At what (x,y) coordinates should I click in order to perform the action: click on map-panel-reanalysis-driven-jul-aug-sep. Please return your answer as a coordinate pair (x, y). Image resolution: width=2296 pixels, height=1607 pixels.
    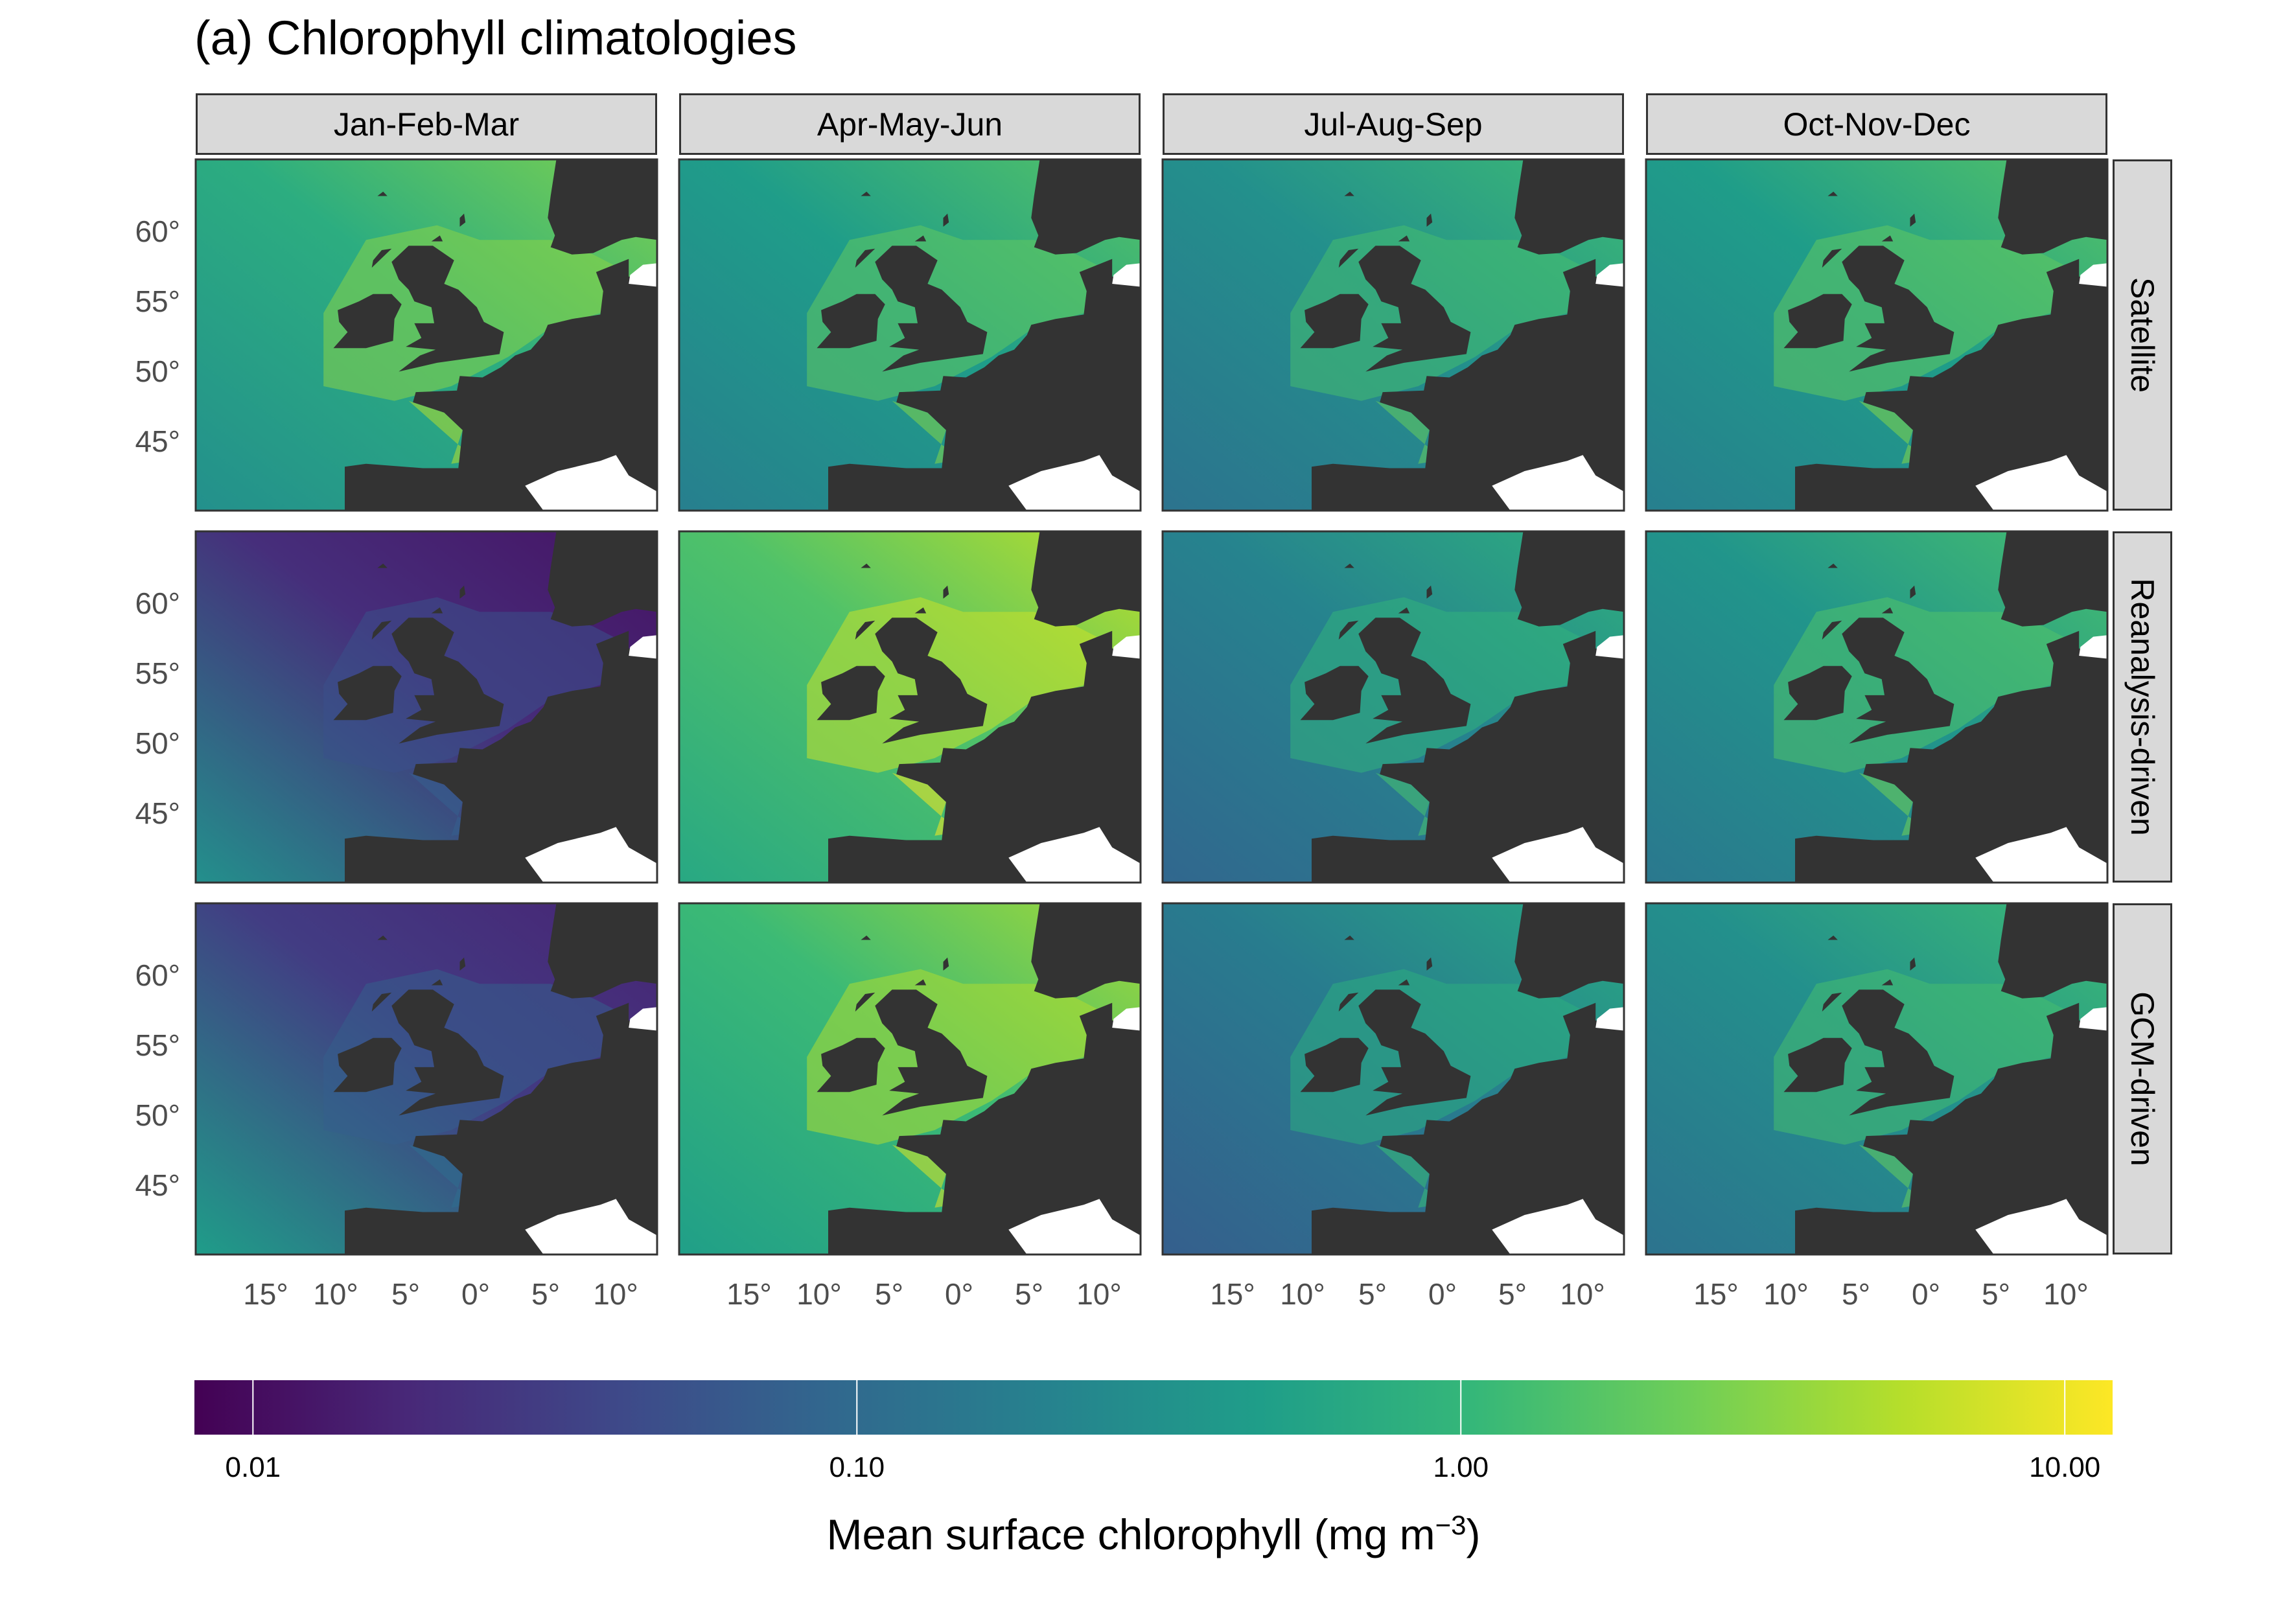
    Looking at the image, I should click on (1393, 707).